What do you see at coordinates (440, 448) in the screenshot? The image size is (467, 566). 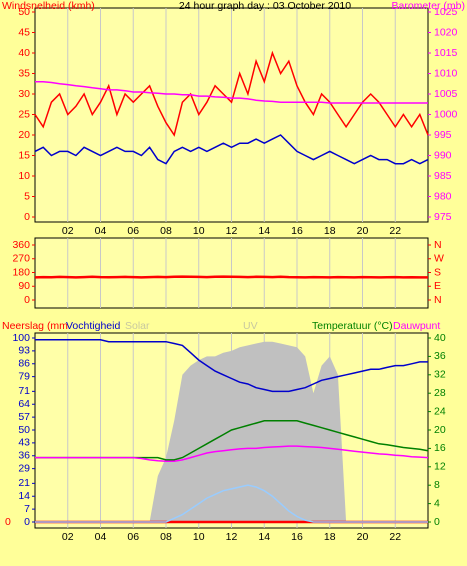 I see `y2-tick-label: 16` at bounding box center [440, 448].